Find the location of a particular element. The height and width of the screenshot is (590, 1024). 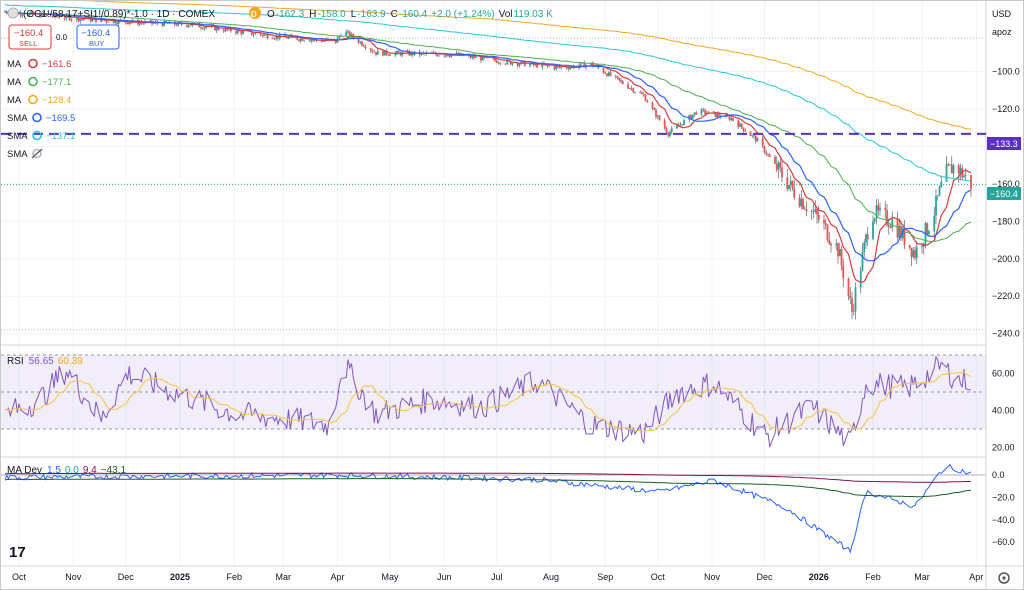

low-value: -163.9 is located at coordinates (371, 14).